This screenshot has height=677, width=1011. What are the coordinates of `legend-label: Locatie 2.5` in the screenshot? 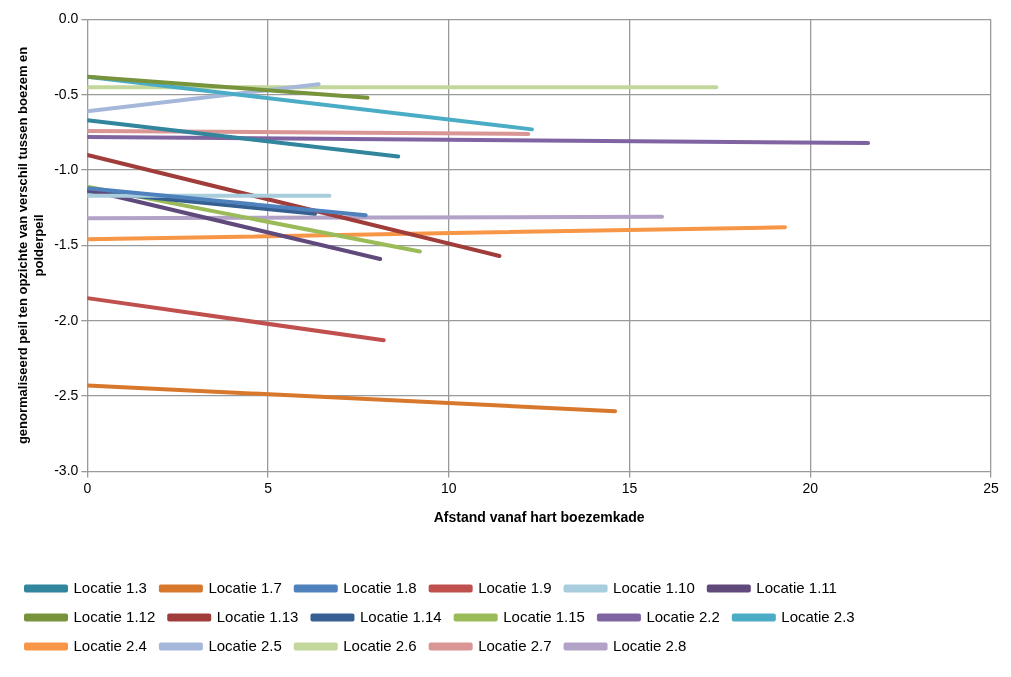 It's located at (245, 645).